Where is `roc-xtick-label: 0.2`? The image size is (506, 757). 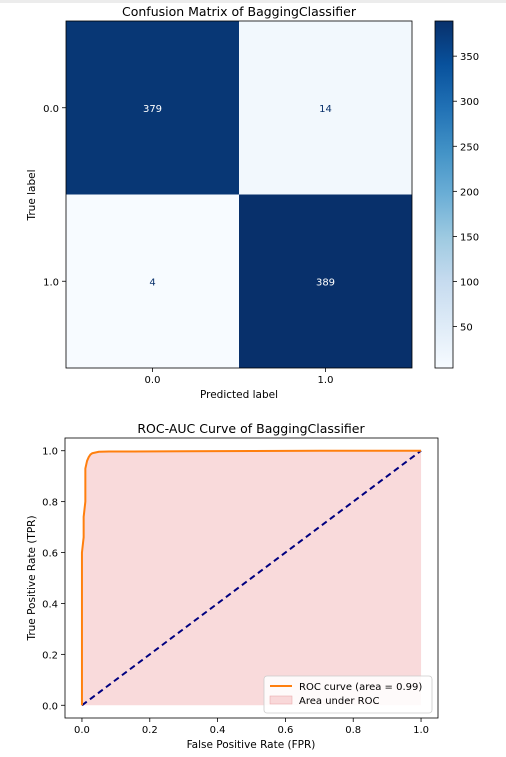 roc-xtick-label: 0.2 is located at coordinates (150, 730).